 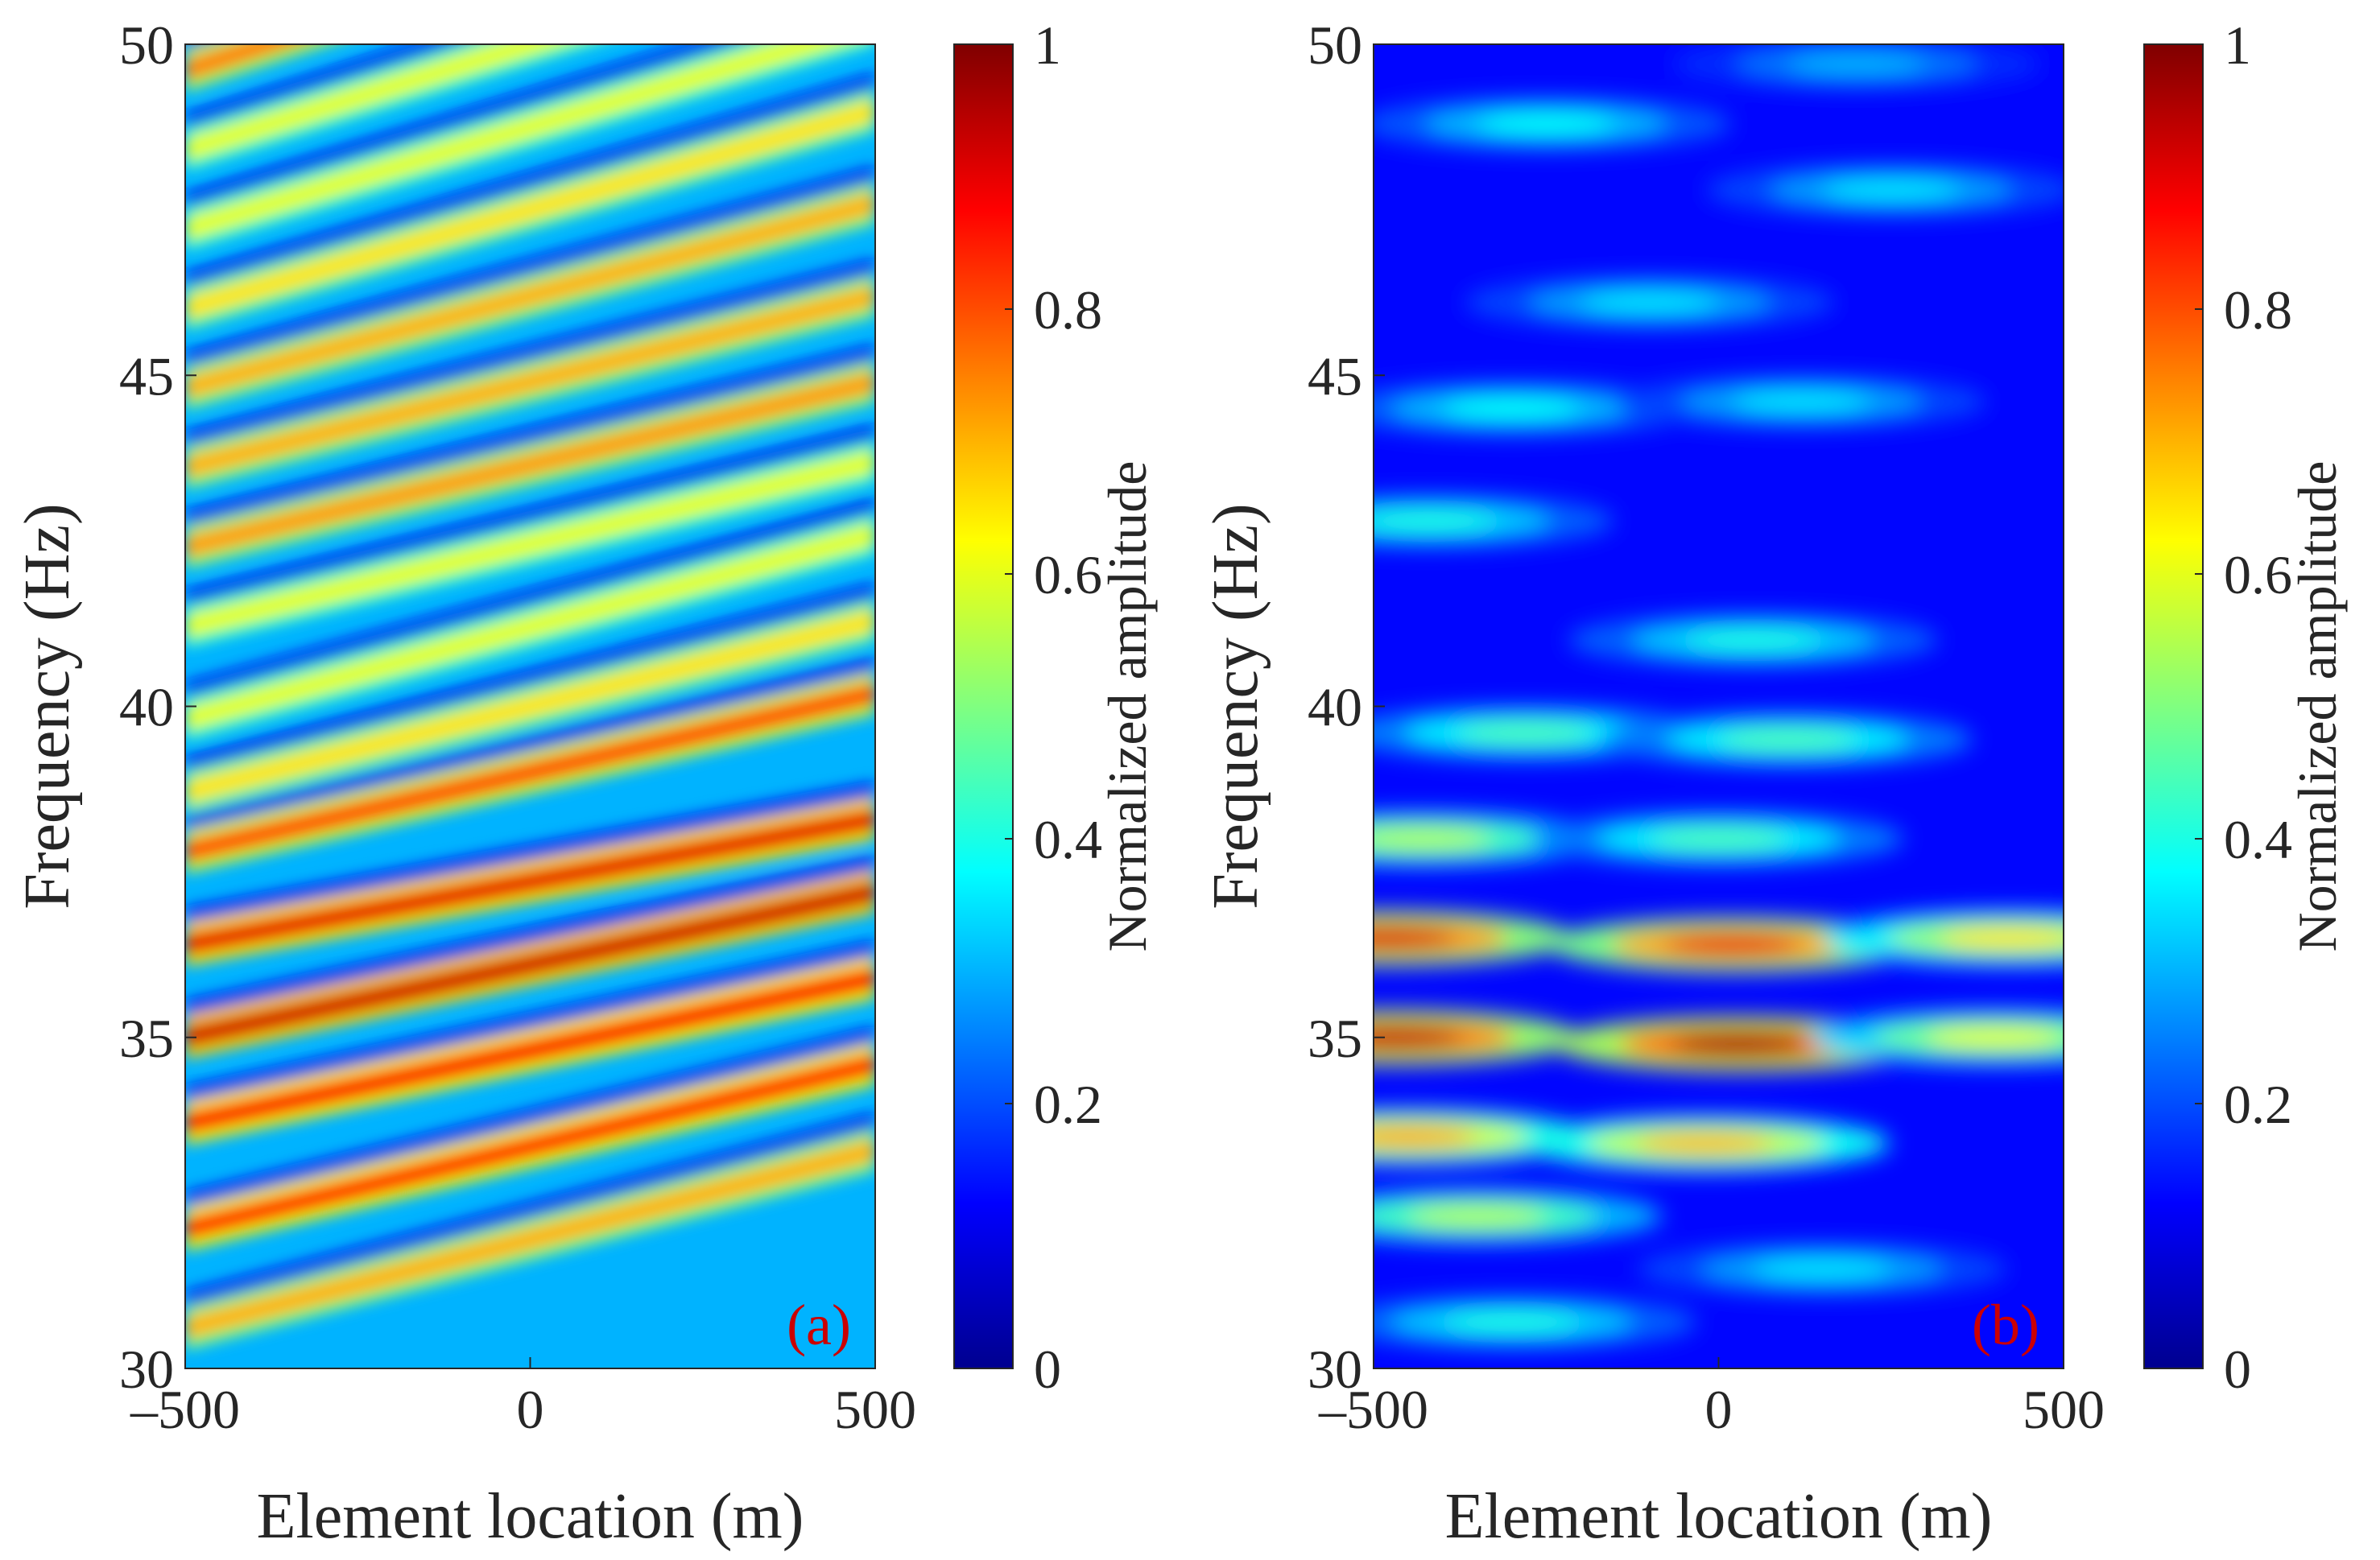 I want to click on panel-label: (b), so click(x=2006, y=1325).